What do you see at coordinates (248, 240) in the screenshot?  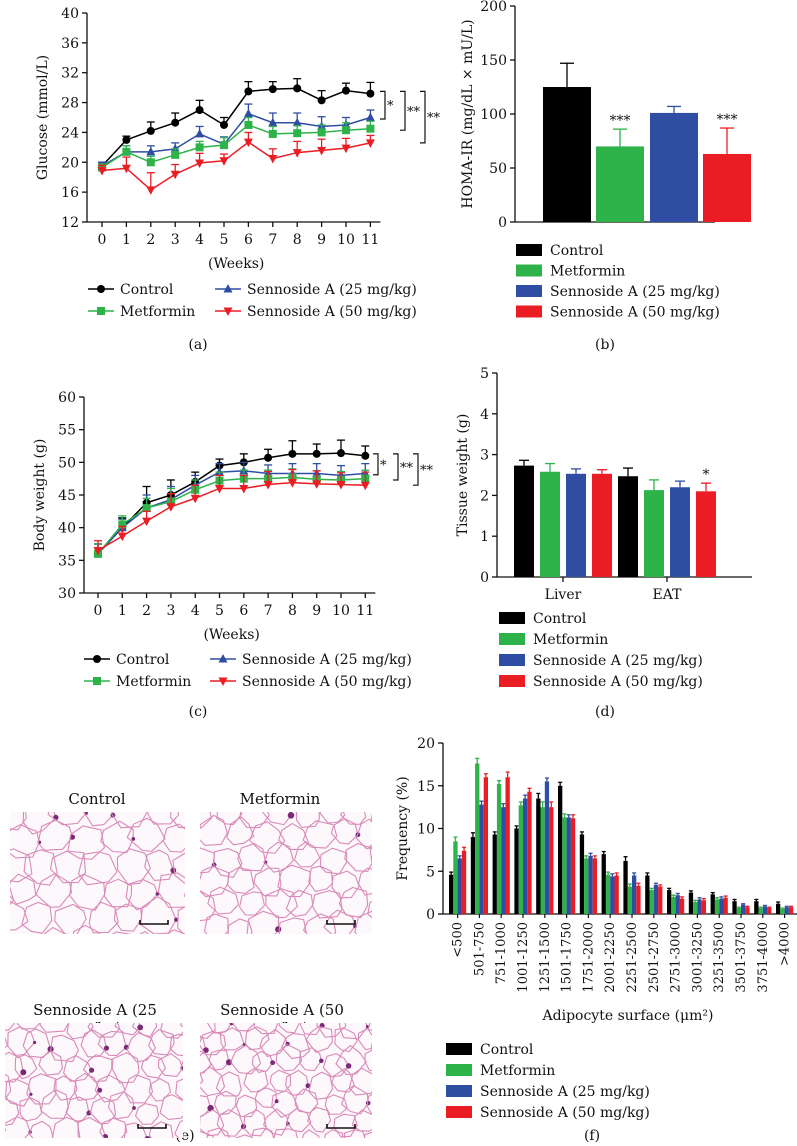 I see `chart-a-x-tick-label: 6` at bounding box center [248, 240].